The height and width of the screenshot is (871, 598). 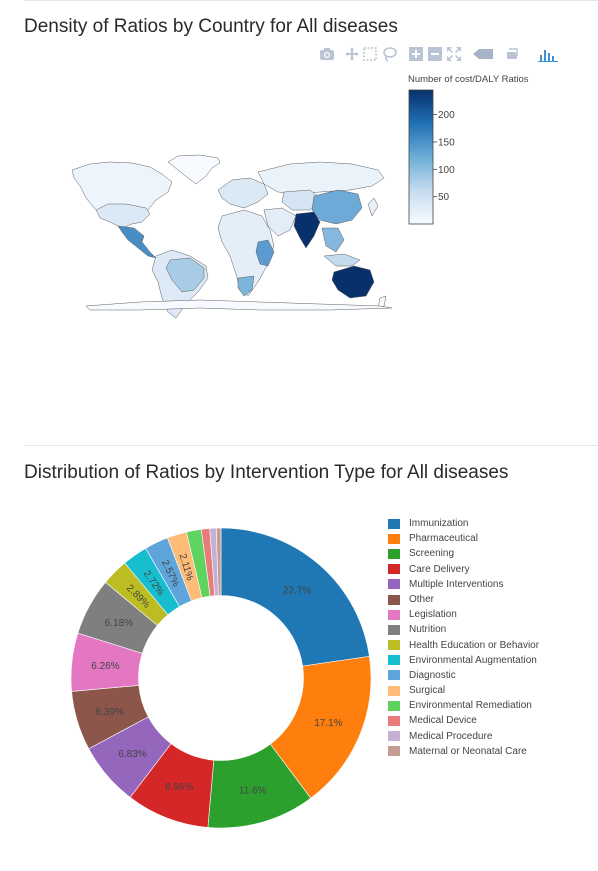 I want to click on toggle-spike-icon, so click(x=512, y=54).